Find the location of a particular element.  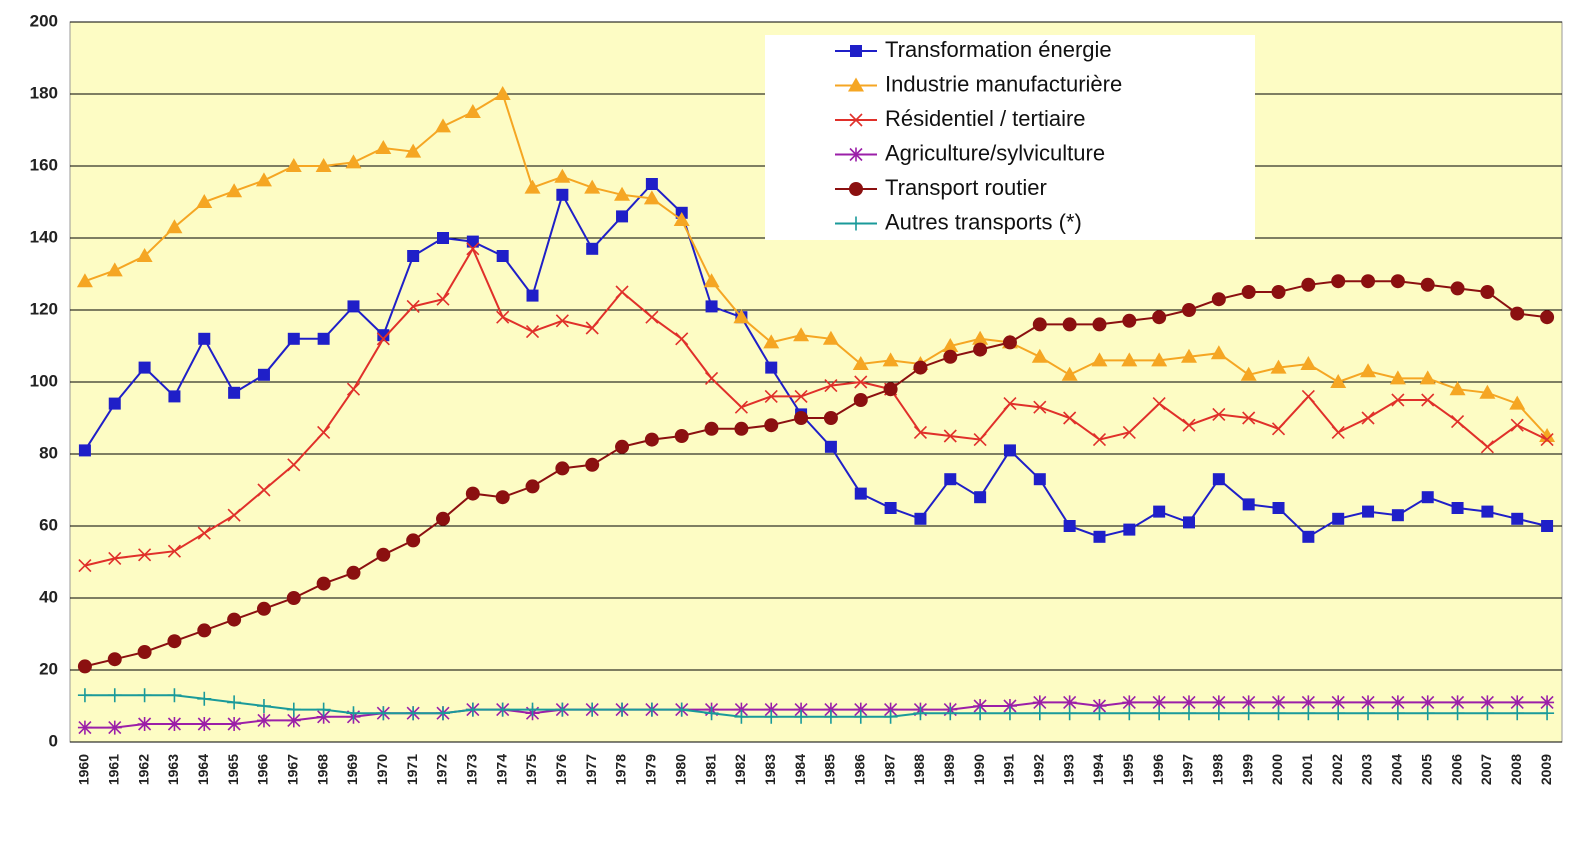

x-tick-label: 1963 is located at coordinates (173, 769).